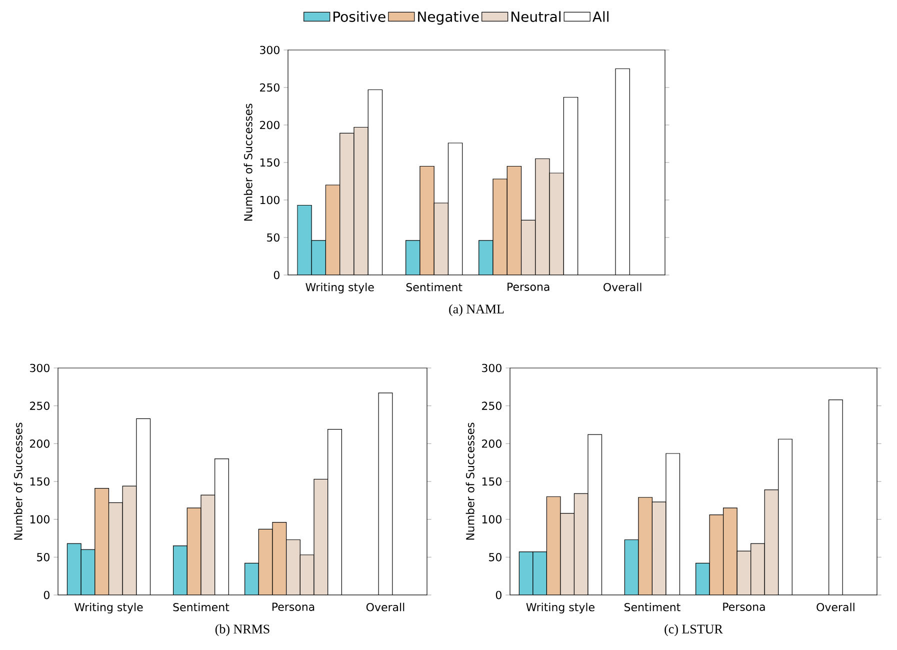 This screenshot has height=650, width=897. What do you see at coordinates (600, 16) in the screenshot?
I see `legend-label: All` at bounding box center [600, 16].